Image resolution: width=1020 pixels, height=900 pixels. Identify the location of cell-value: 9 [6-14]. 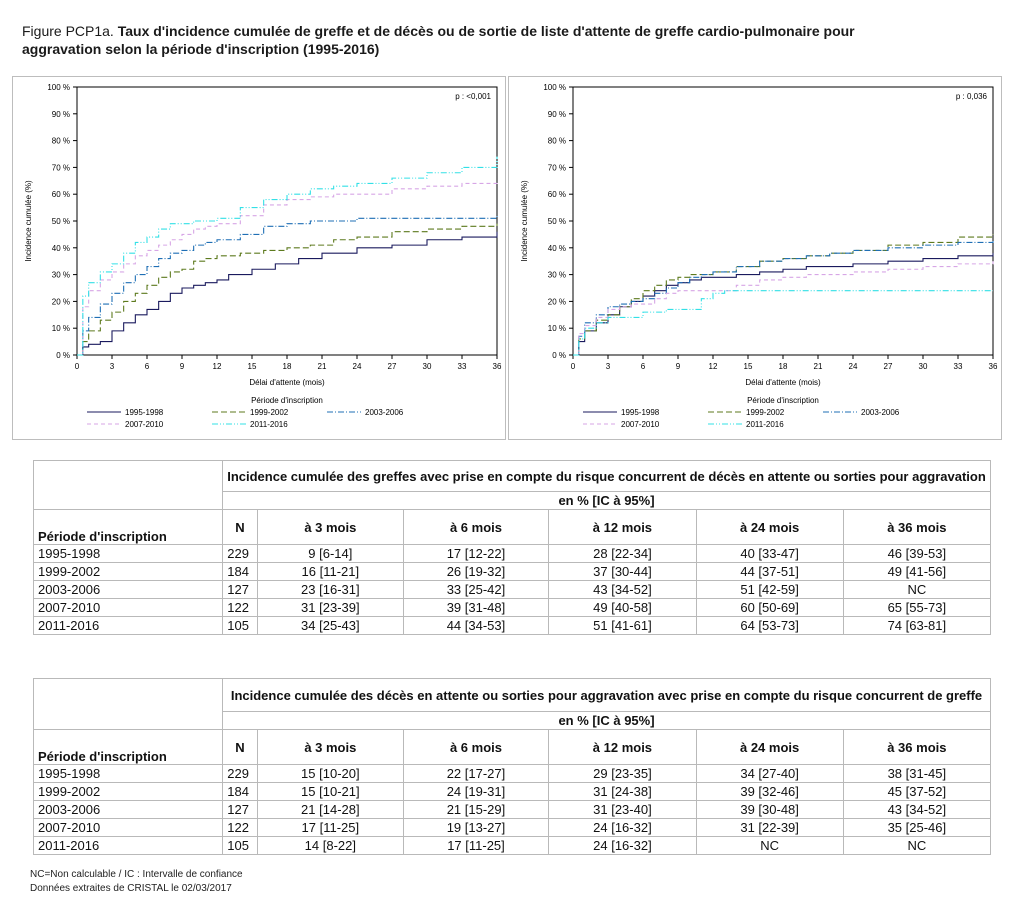
(330, 553).